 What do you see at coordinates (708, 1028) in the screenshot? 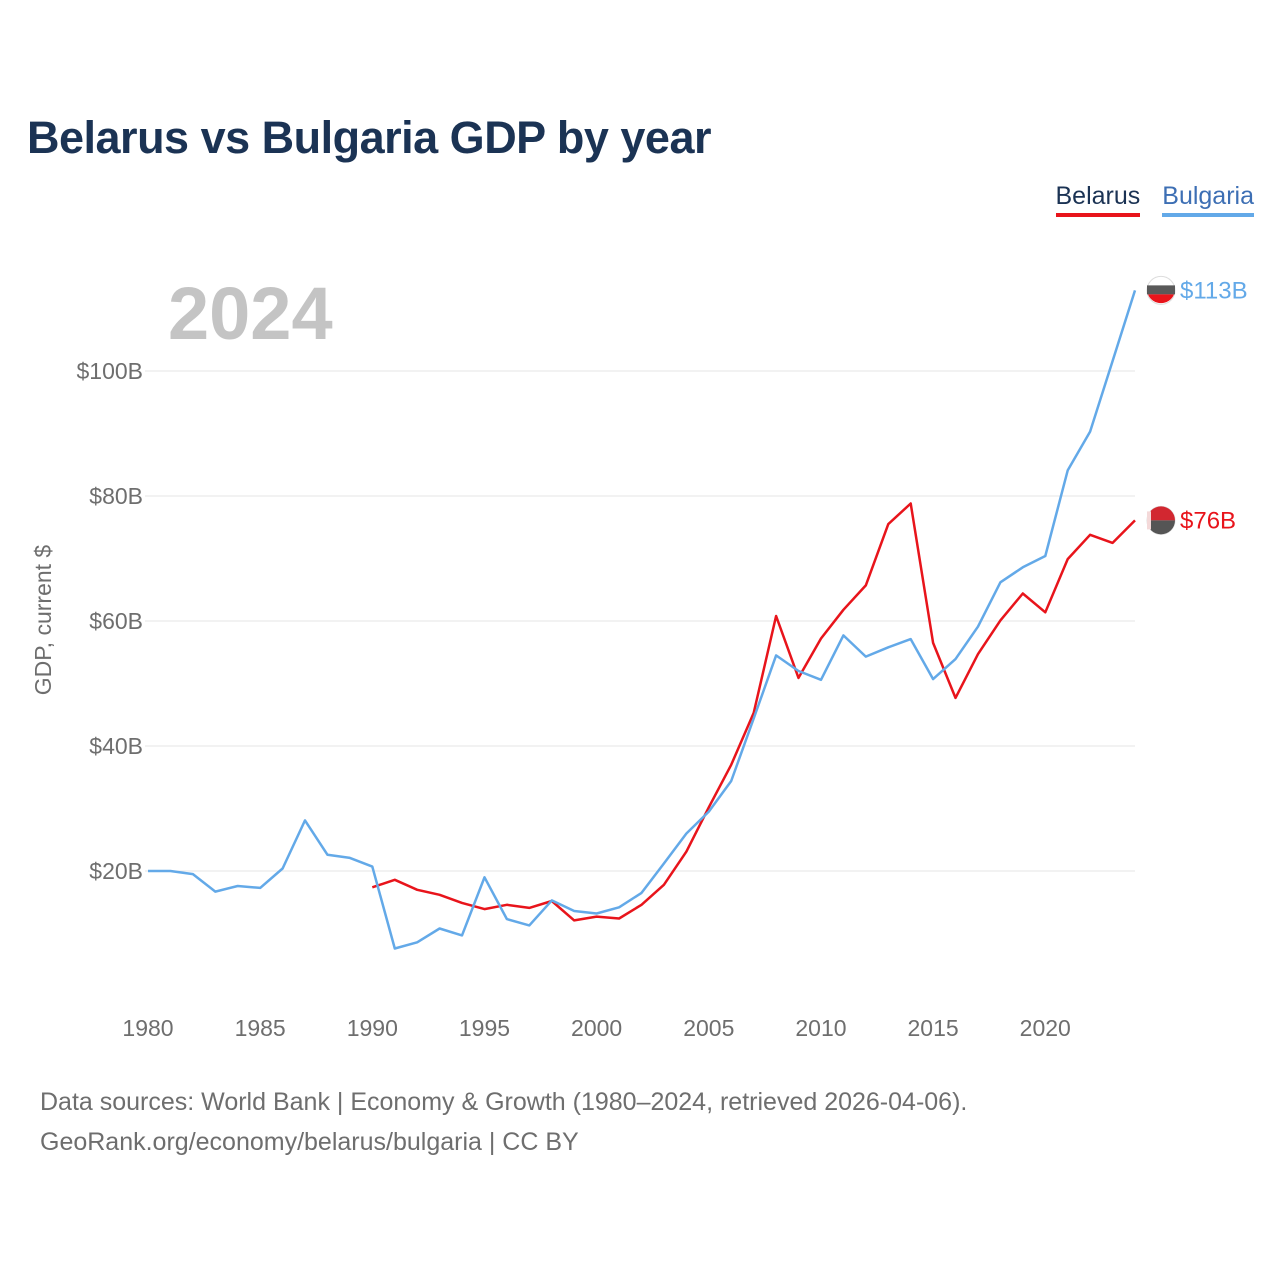
I see `x-tick-label: 2005` at bounding box center [708, 1028].